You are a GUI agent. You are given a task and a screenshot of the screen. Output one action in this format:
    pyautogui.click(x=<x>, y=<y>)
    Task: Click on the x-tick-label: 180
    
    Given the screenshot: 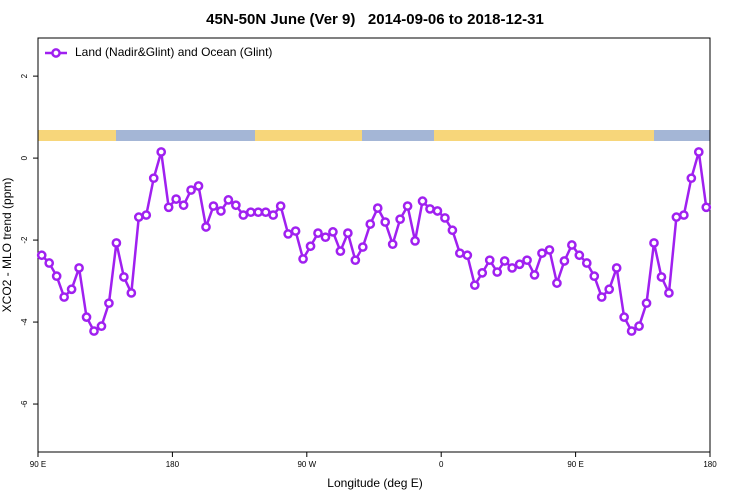 What is the action you would take?
    pyautogui.click(x=173, y=464)
    